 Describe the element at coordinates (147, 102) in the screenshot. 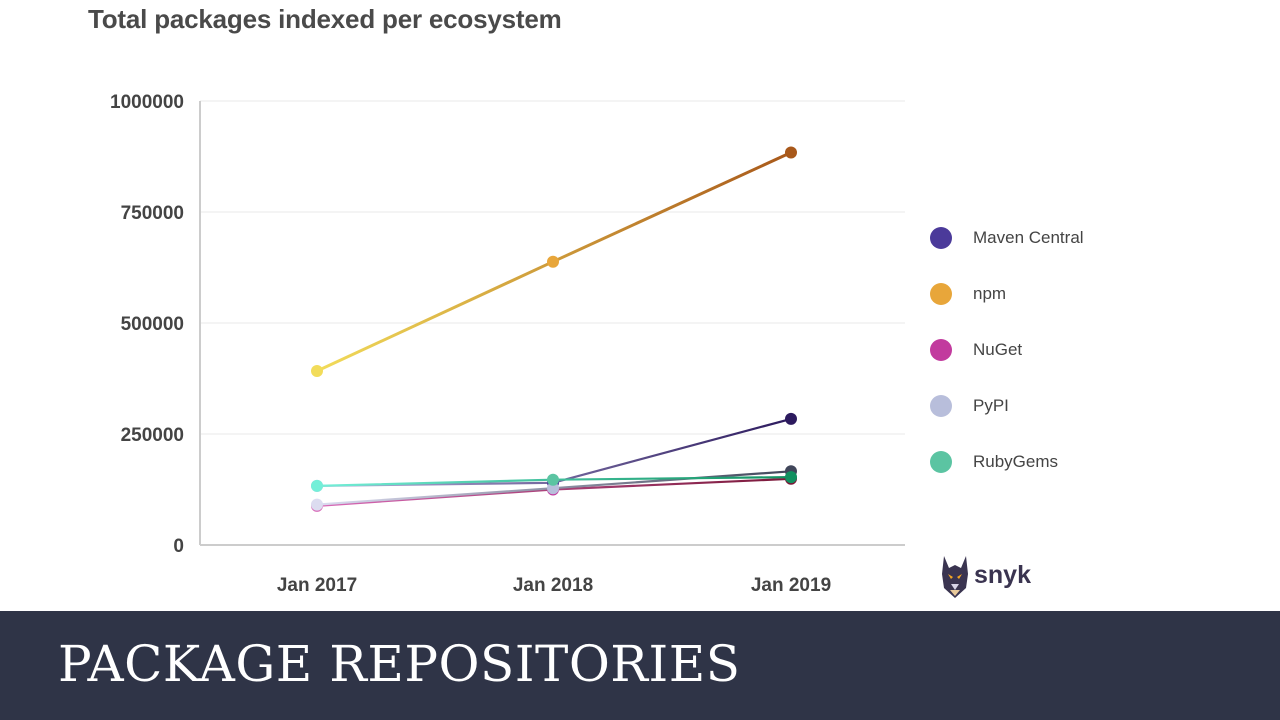

I see `y-tick-label: 1000000` at that location.